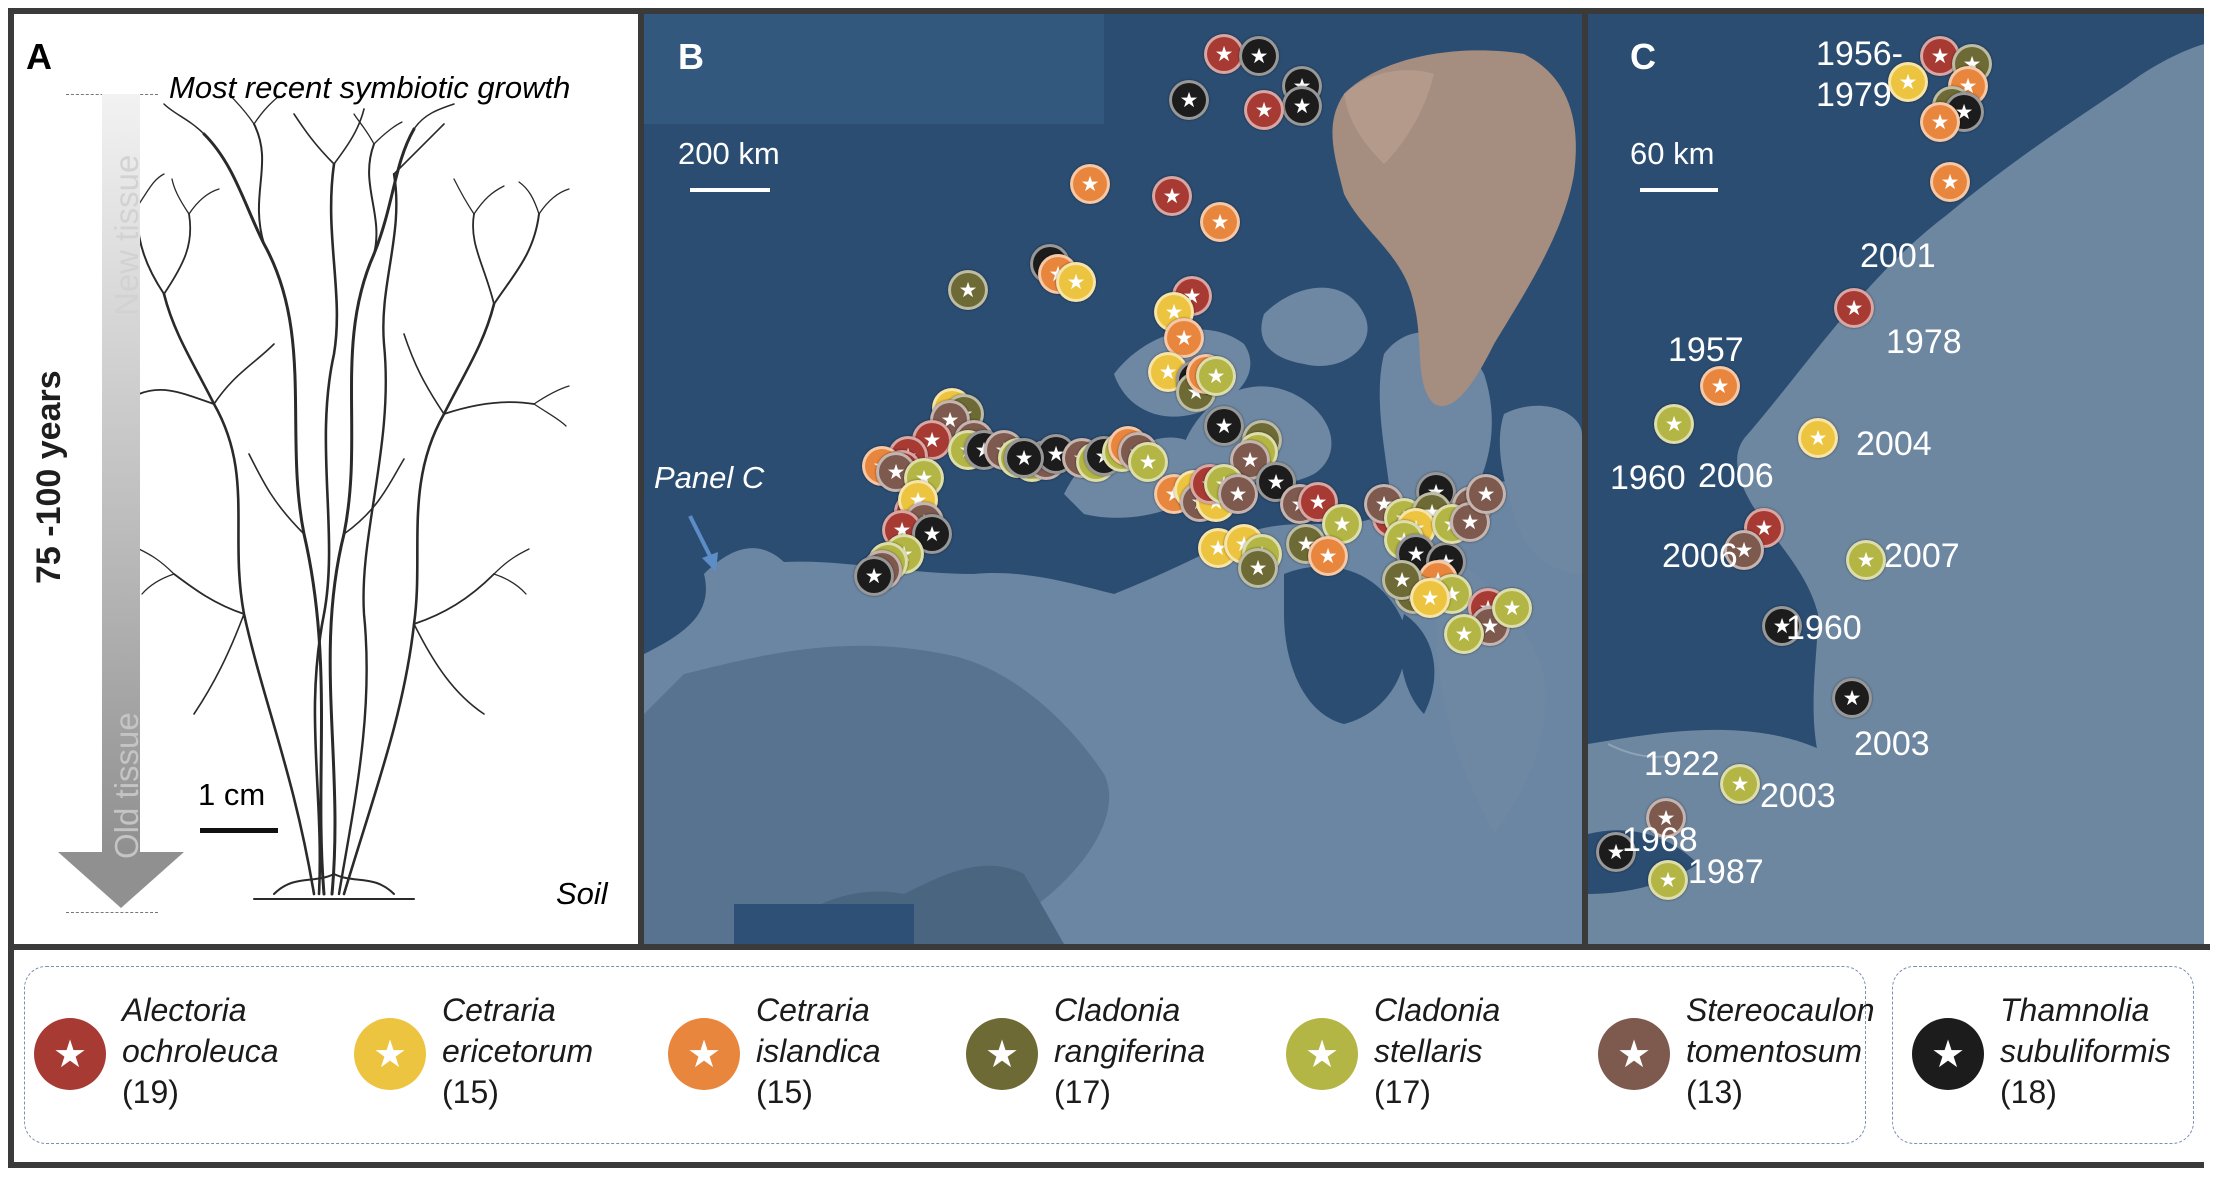  I want to click on species-name: Cladonia rangiferina, so click(1129, 1031).